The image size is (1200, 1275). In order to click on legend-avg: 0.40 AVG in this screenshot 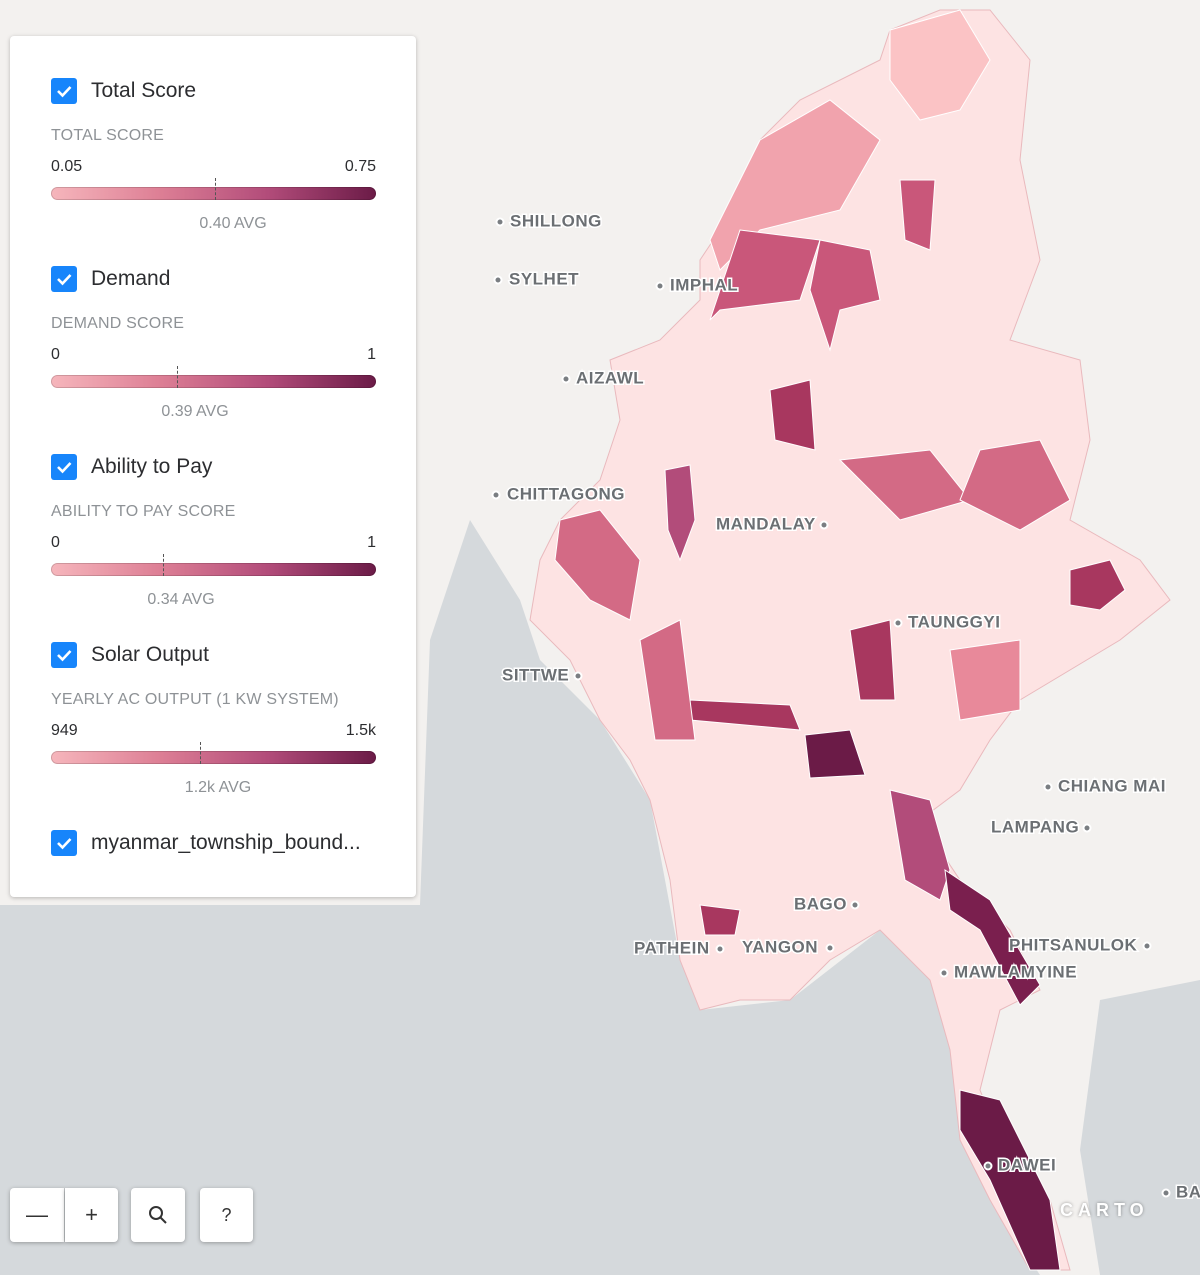, I will do `click(233, 223)`.